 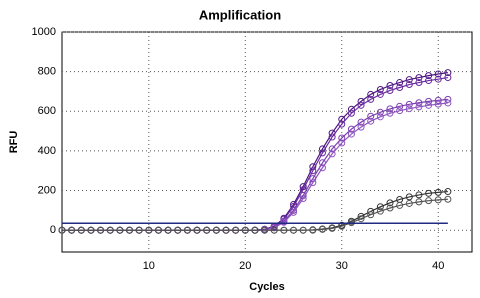 What do you see at coordinates (53, 230) in the screenshot?
I see `y-tick-label: 0` at bounding box center [53, 230].